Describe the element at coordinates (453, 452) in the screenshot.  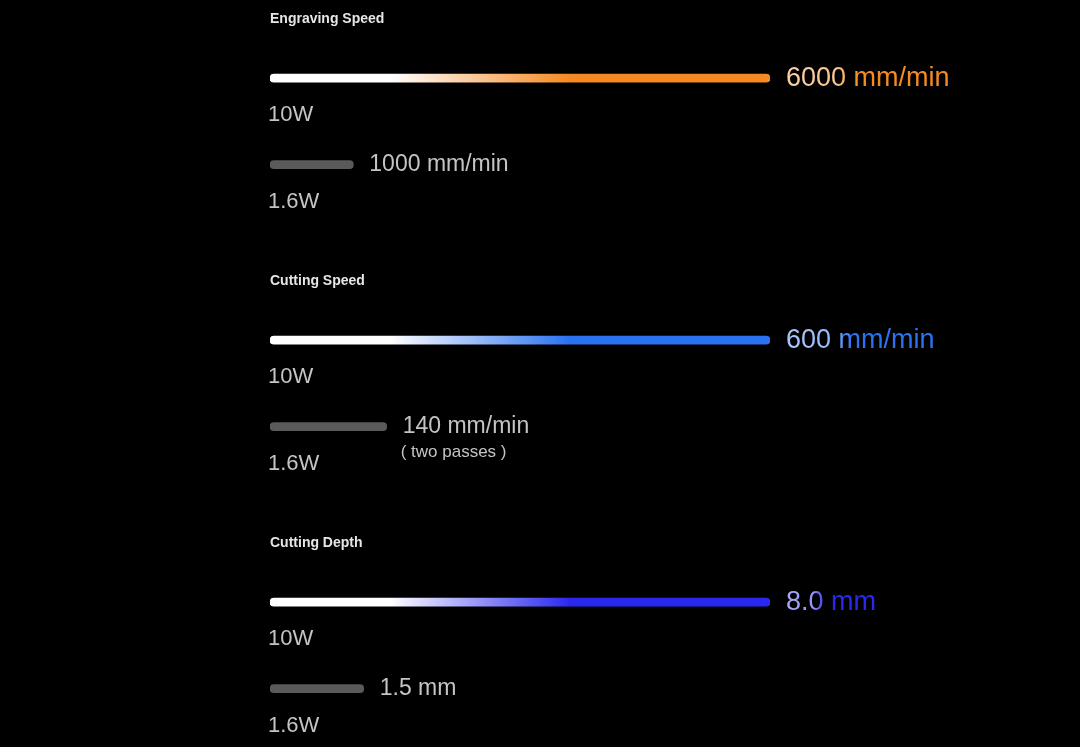
I see `annotation: ( two passes )` at that location.